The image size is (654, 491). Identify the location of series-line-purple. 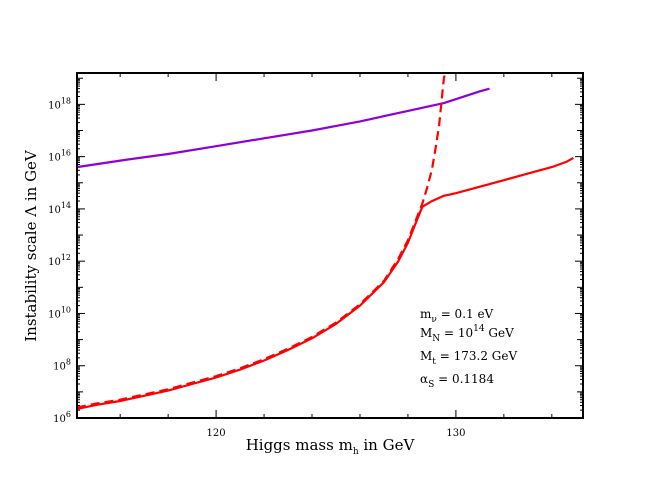
(283, 128).